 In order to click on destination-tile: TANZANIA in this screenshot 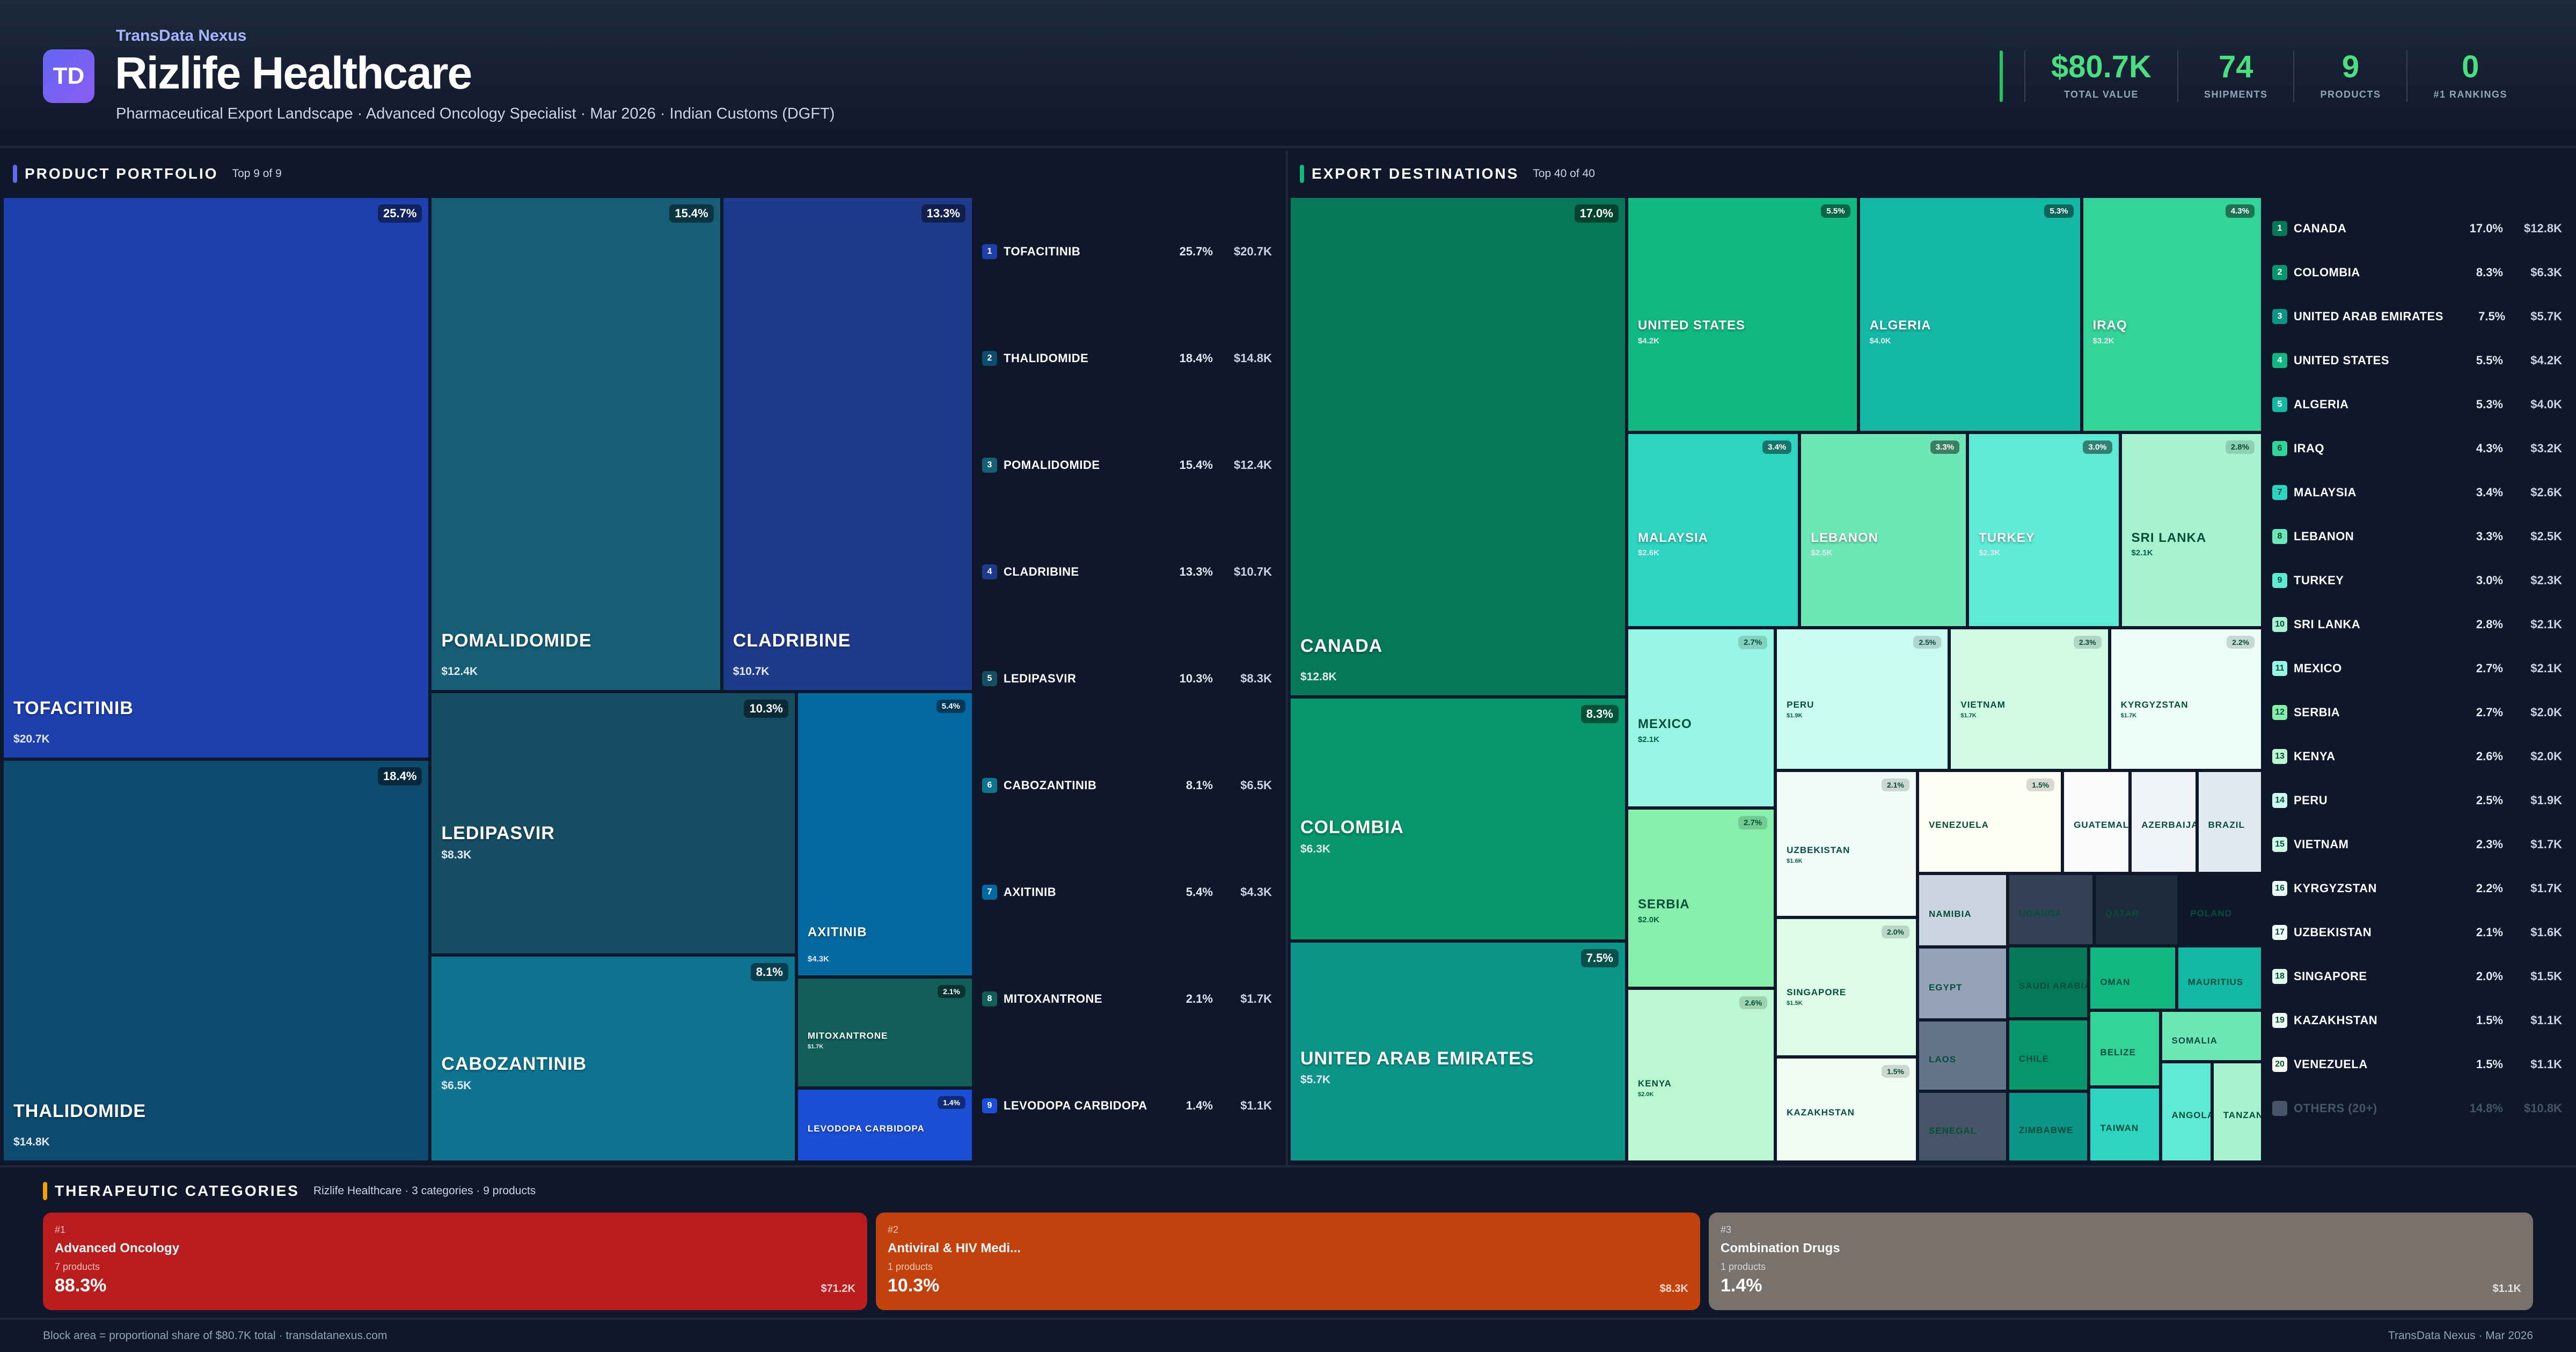, I will do `click(2237, 1111)`.